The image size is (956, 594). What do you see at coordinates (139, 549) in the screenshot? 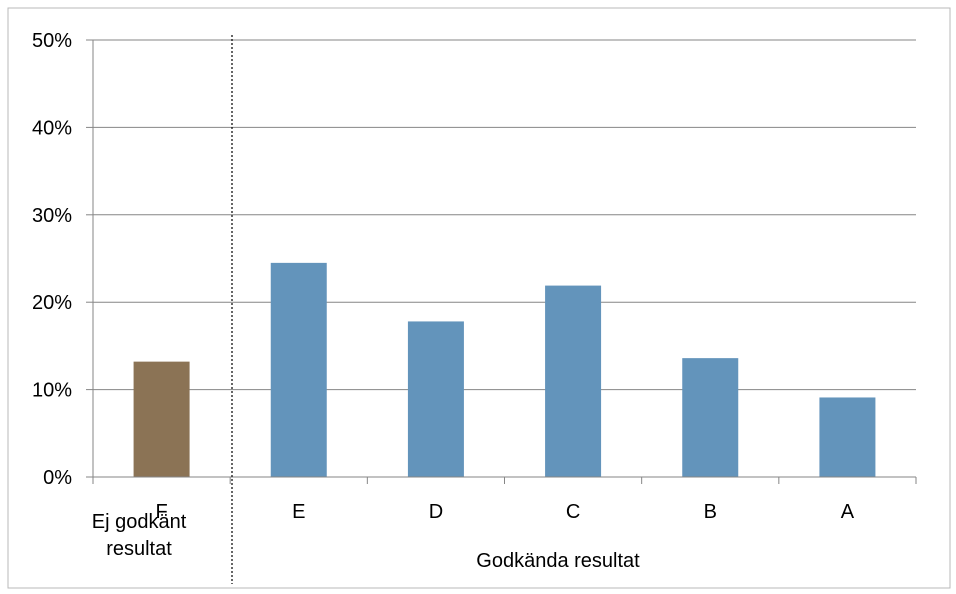
I see `group-label-failed-line-2: resultat` at bounding box center [139, 549].